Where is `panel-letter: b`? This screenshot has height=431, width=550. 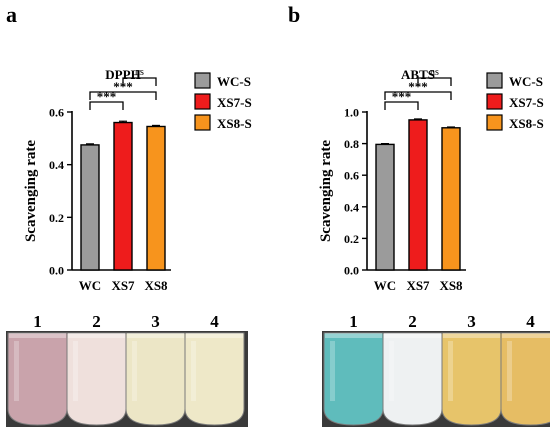
panel-letter: b is located at coordinates (294, 14).